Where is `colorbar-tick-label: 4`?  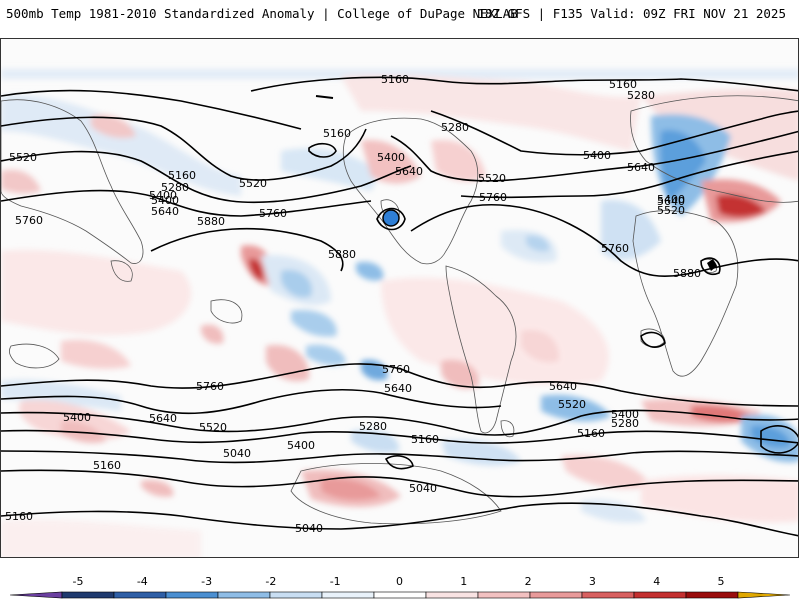 colorbar-tick-label: 4 is located at coordinates (656, 581).